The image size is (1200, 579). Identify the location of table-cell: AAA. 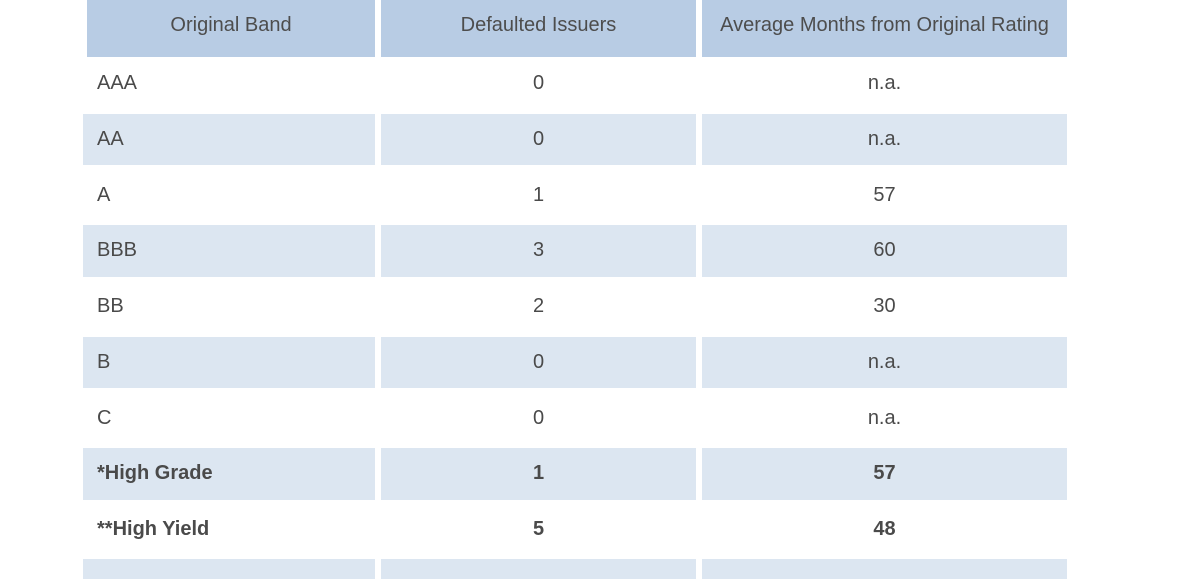
(117, 83).